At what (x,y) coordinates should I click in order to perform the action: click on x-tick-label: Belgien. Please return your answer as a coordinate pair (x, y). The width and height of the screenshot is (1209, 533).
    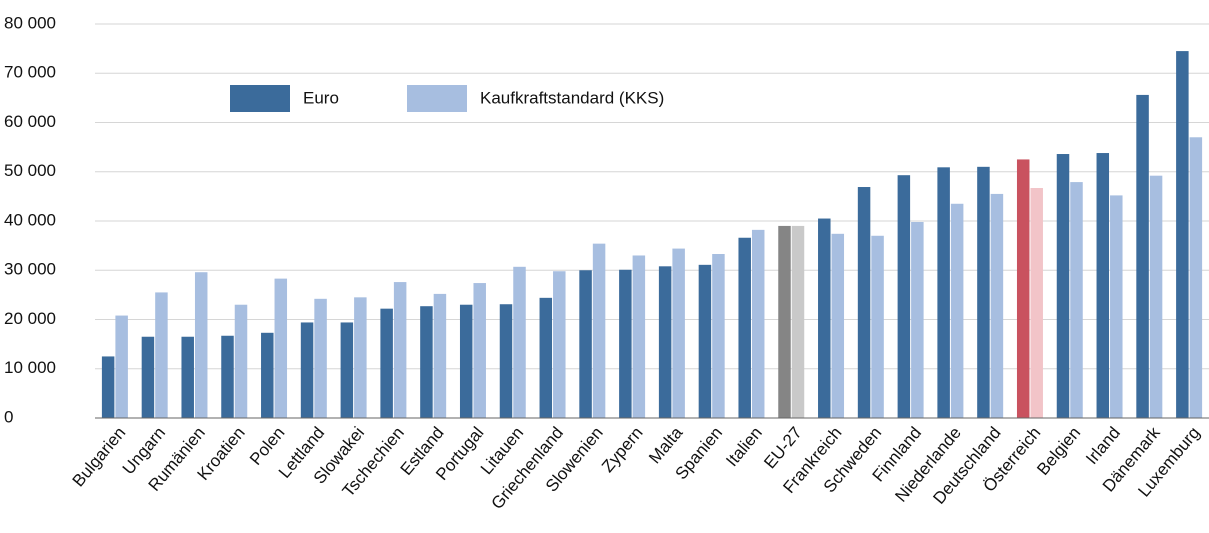
    Looking at the image, I should click on (1058, 451).